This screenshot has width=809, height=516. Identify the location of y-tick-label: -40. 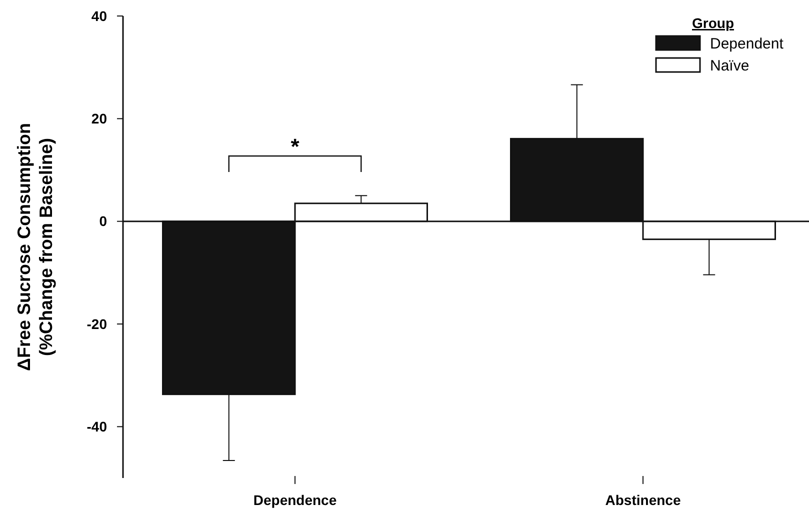
(97, 426).